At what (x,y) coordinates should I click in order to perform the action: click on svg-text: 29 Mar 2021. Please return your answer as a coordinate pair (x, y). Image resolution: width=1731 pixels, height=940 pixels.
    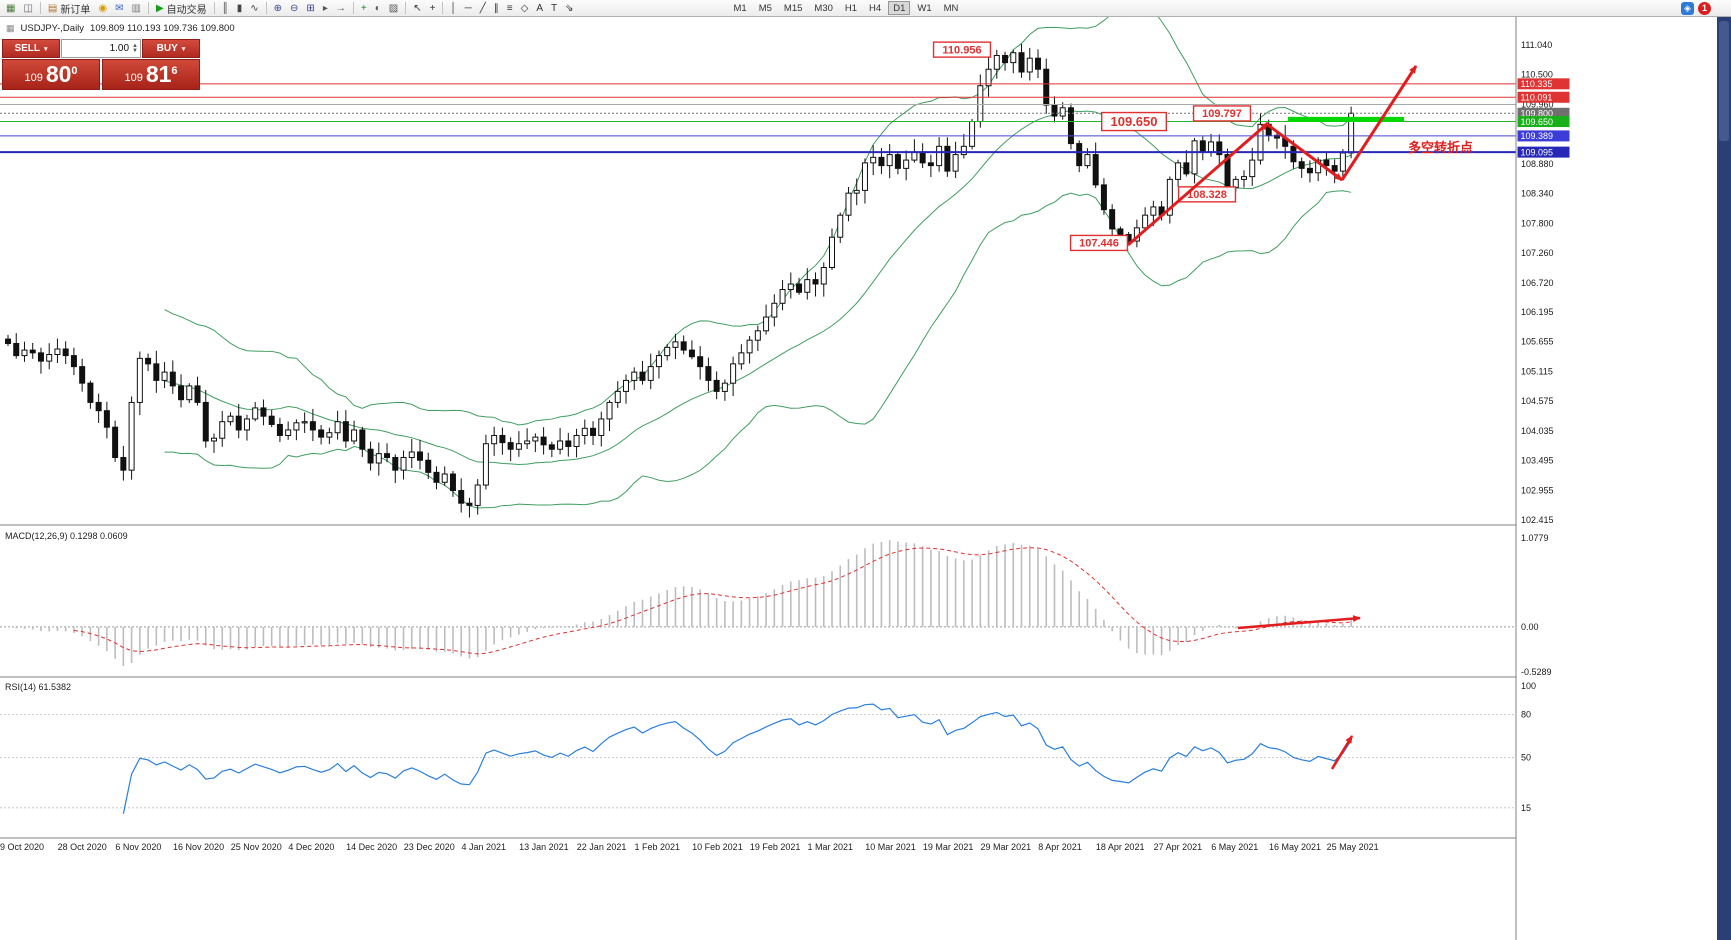
    Looking at the image, I should click on (1006, 847).